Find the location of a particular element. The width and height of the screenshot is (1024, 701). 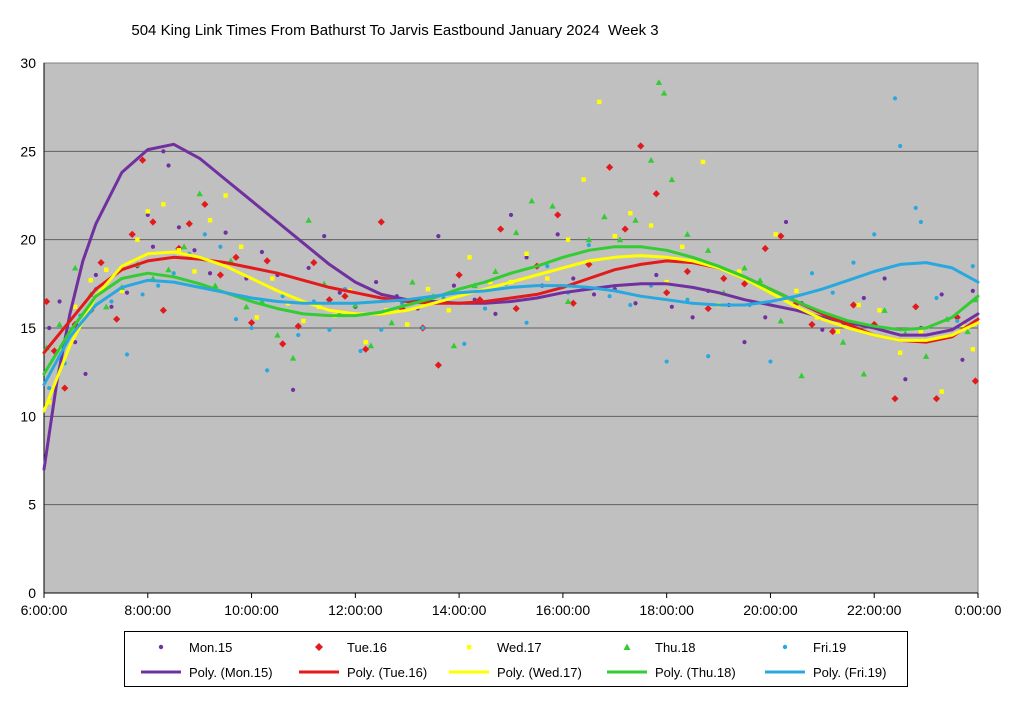

y-tick-label: 30 is located at coordinates (28, 63).